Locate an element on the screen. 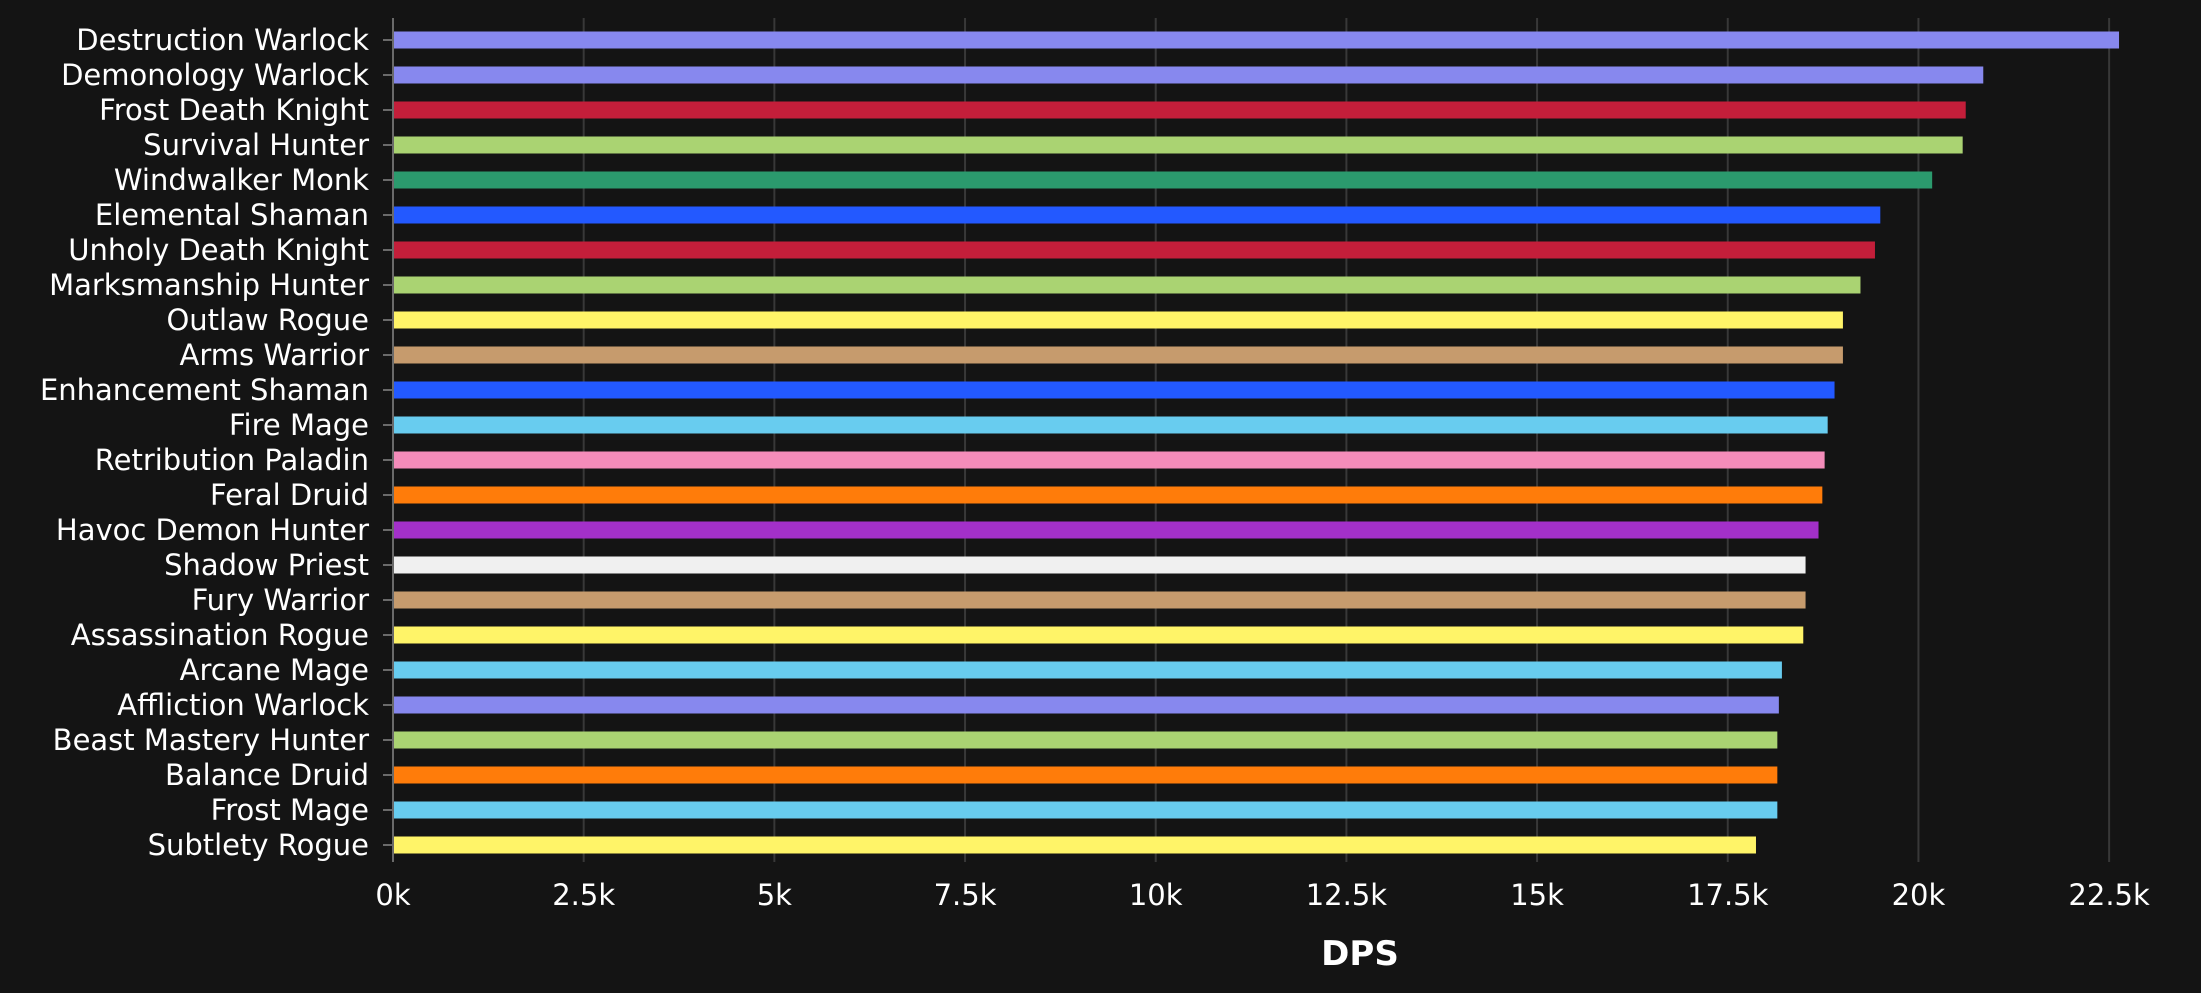 The height and width of the screenshot is (993, 2201). bar-balance-druid is located at coordinates (1085, 775).